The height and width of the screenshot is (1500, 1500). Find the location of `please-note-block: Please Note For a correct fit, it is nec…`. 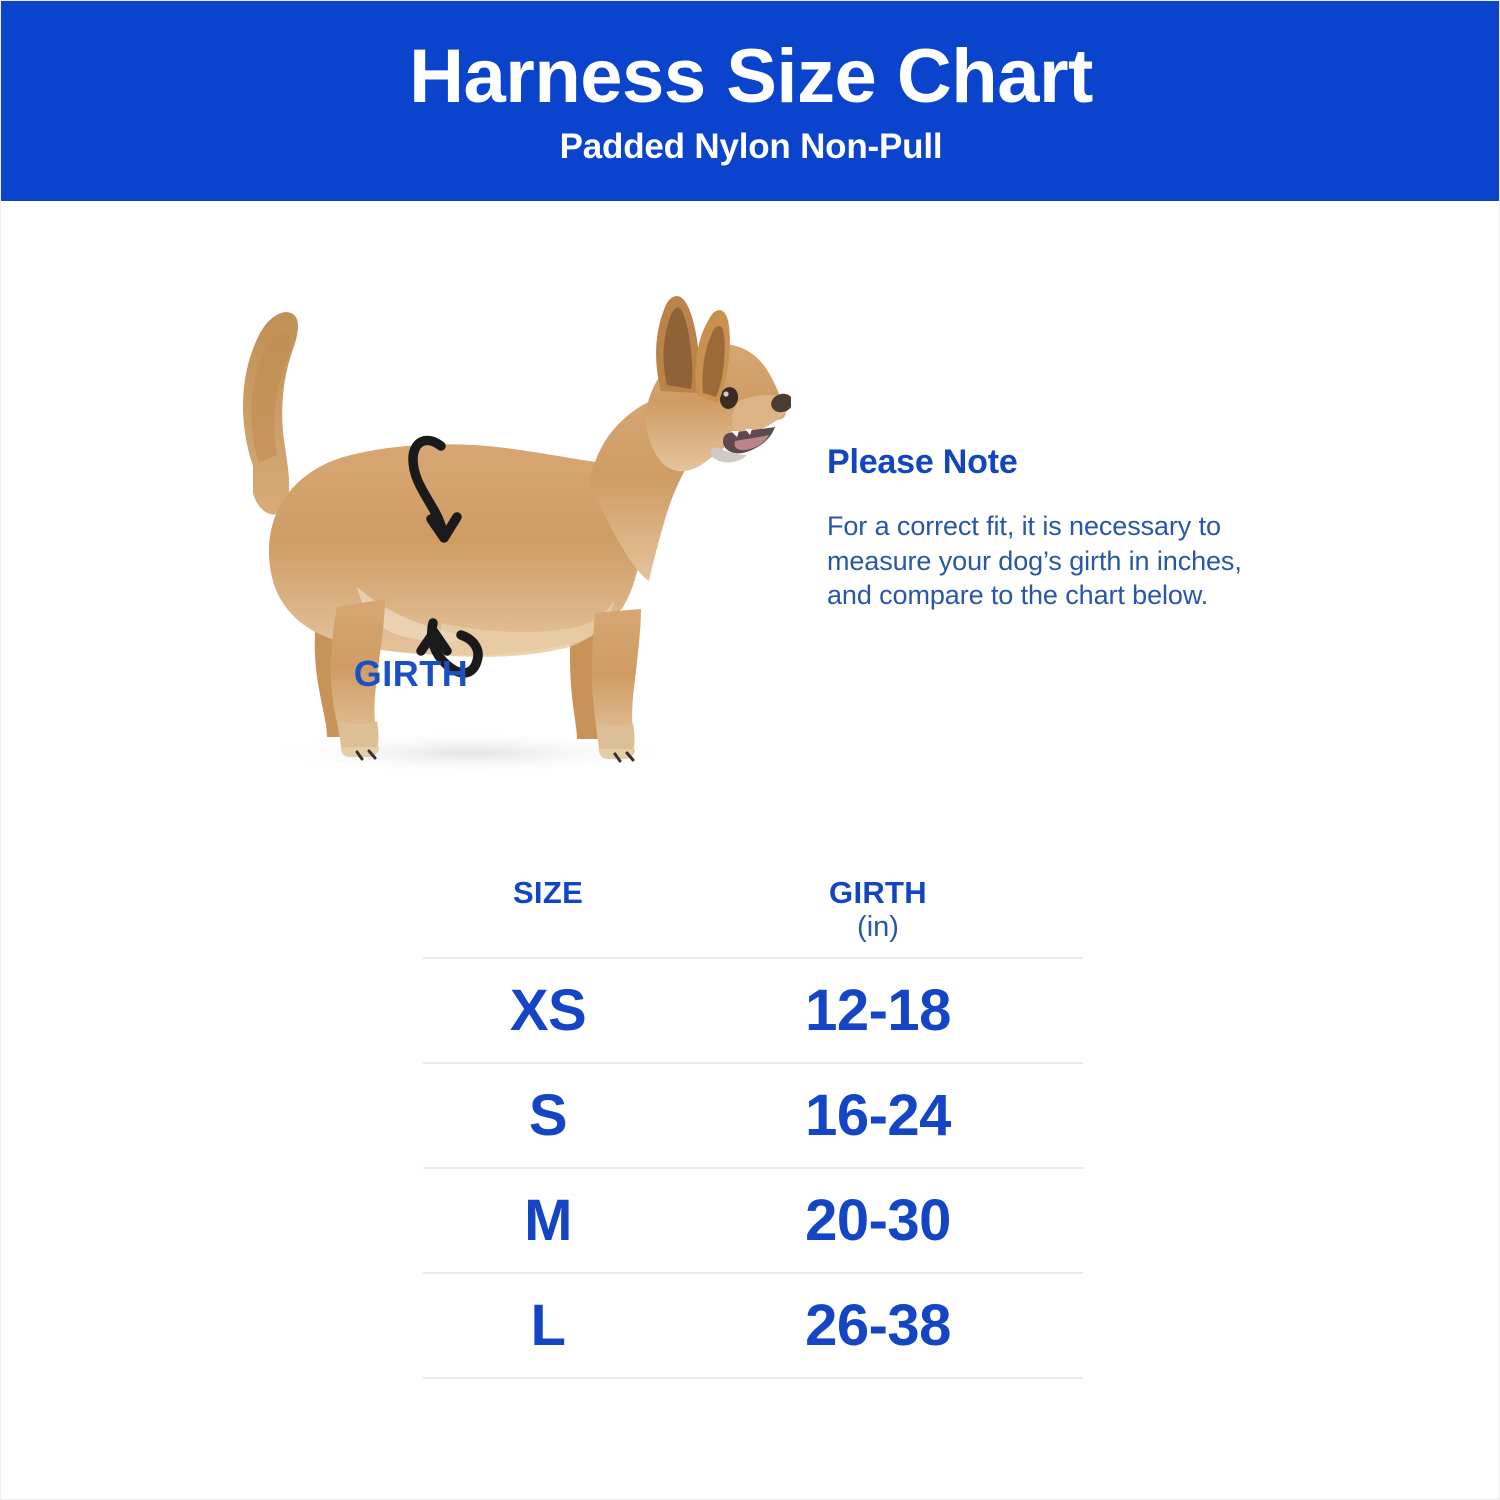

please-note-block: Please Note For a correct fit, it is nec… is located at coordinates (1107, 528).